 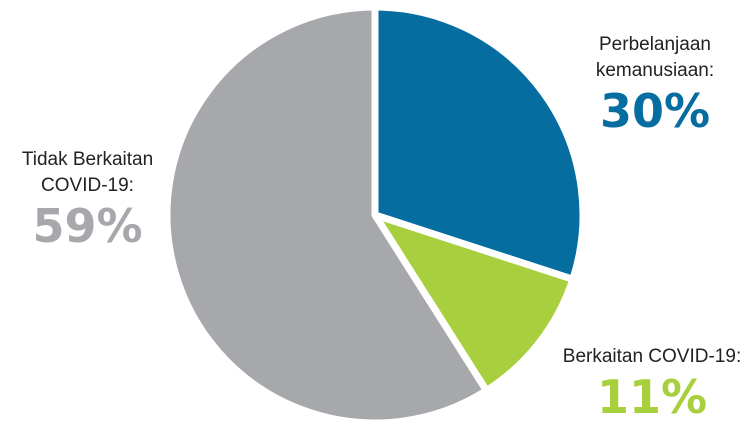 I want to click on slice-value-humanitarian: 30%, so click(x=655, y=111).